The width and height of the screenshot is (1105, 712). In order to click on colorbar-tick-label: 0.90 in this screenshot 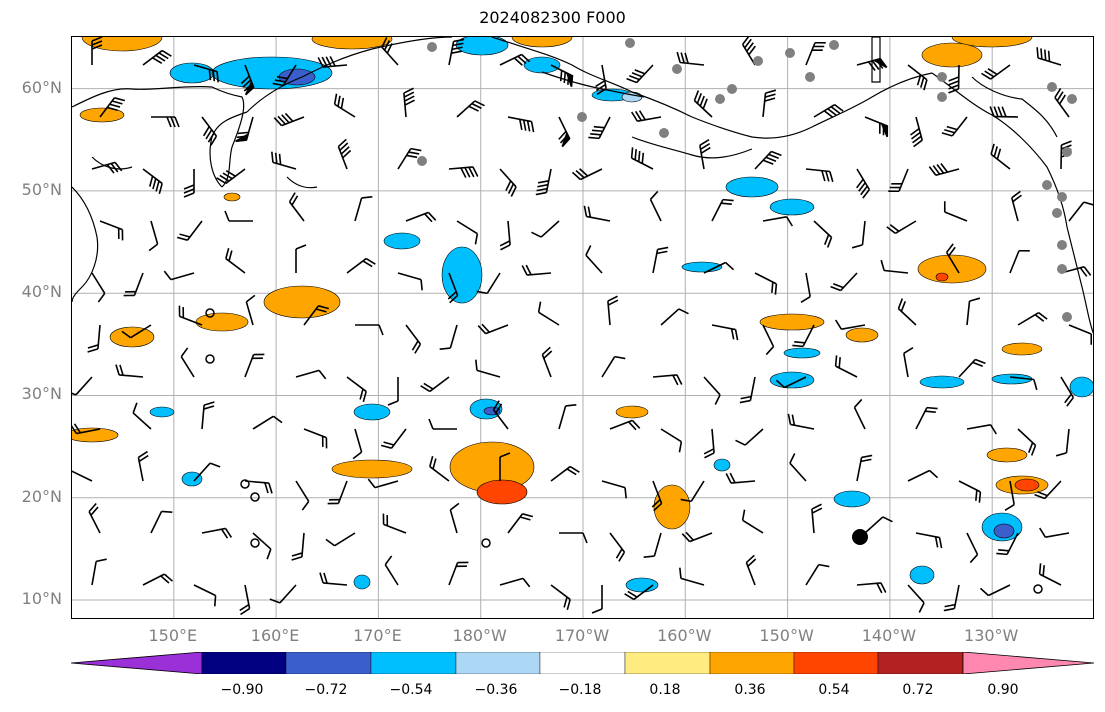, I will do `click(1003, 690)`.